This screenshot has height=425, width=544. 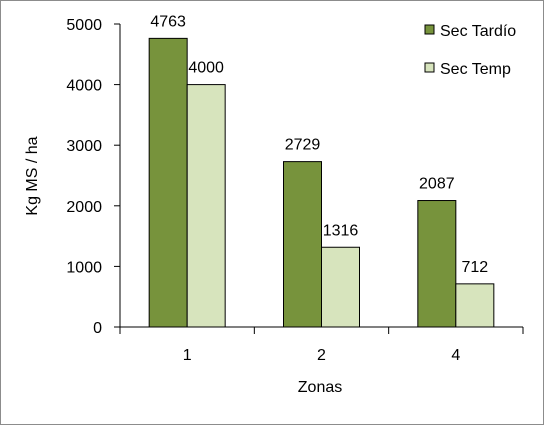 What do you see at coordinates (478, 31) in the screenshot?
I see `legend-label: Sec Tardío` at bounding box center [478, 31].